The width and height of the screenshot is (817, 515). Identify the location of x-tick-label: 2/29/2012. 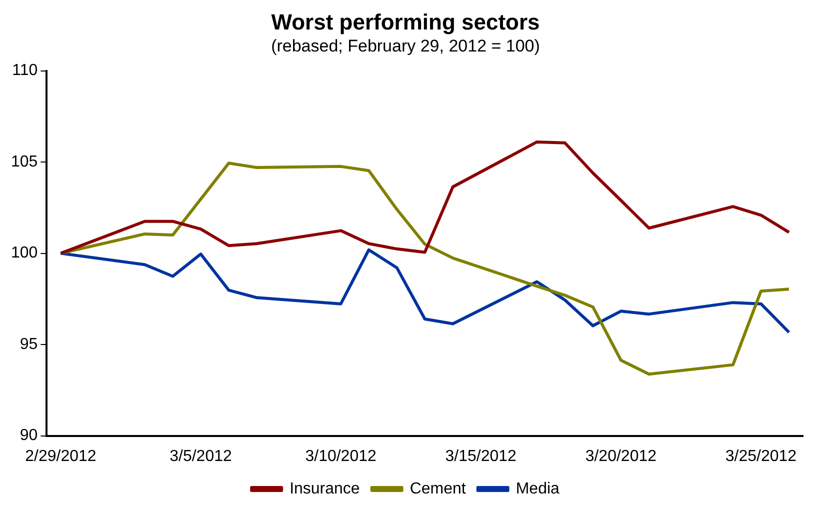
(60, 456).